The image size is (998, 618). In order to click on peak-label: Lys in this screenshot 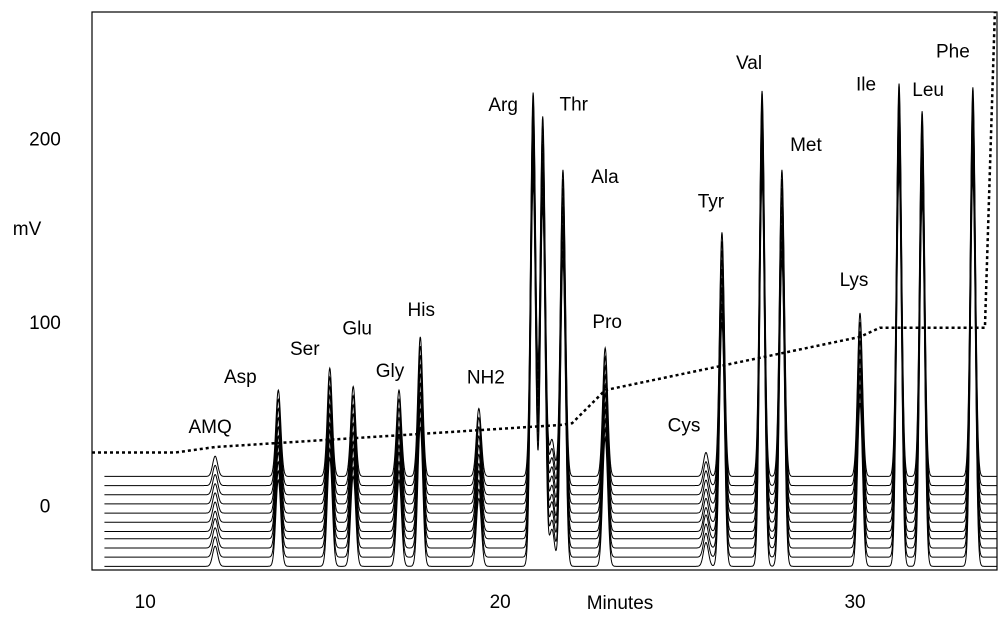, I will do `click(854, 280)`.